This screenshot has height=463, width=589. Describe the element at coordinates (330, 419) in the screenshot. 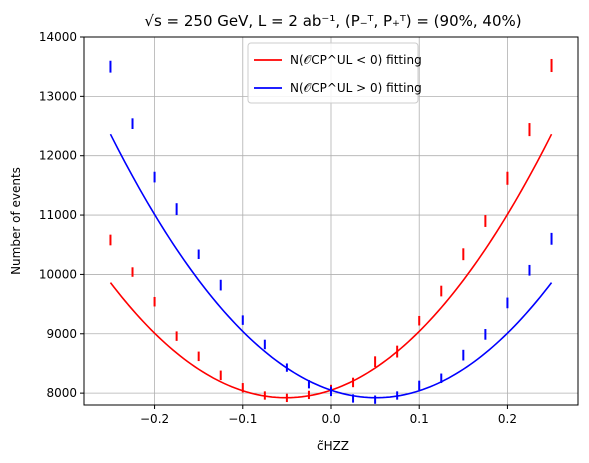

I see `x-tick-label: 0.0` at that location.